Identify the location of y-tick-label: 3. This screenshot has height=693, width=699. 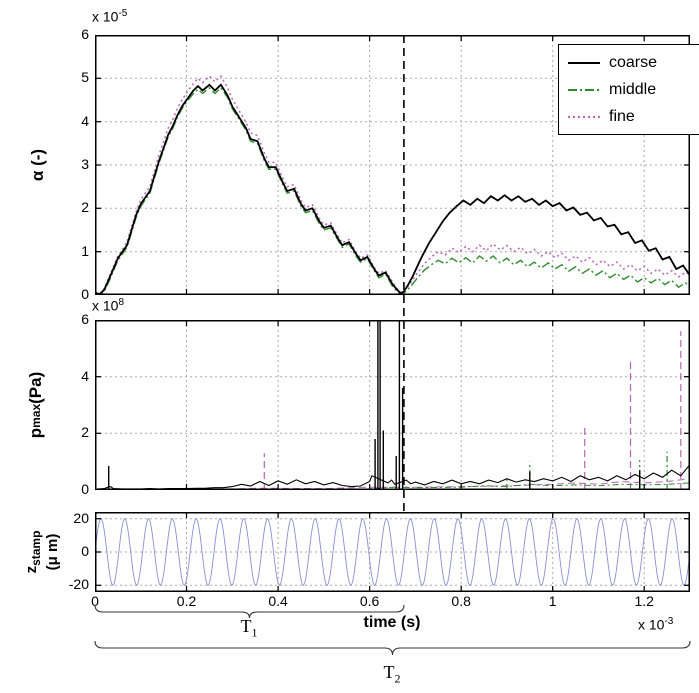
(85, 164).